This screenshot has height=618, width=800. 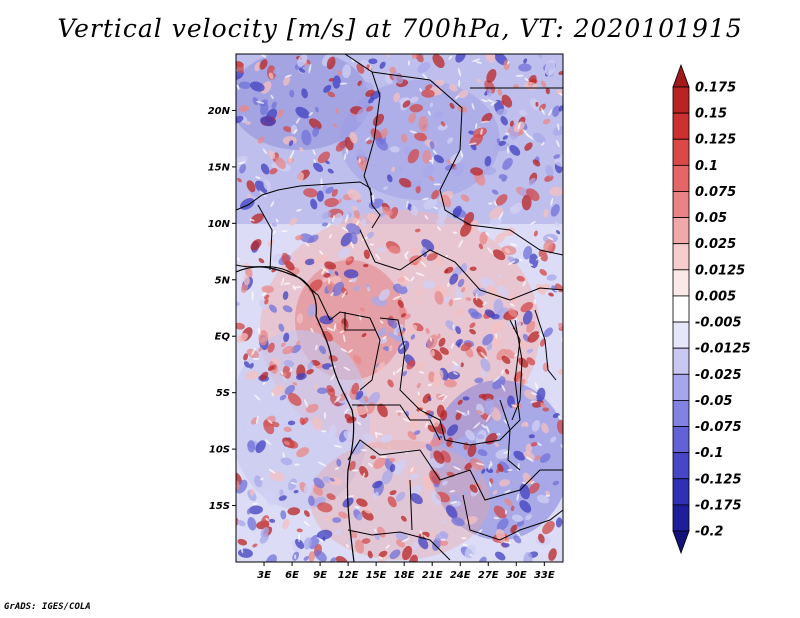 I want to click on colorbar-level-label: -0.05, so click(x=713, y=401).